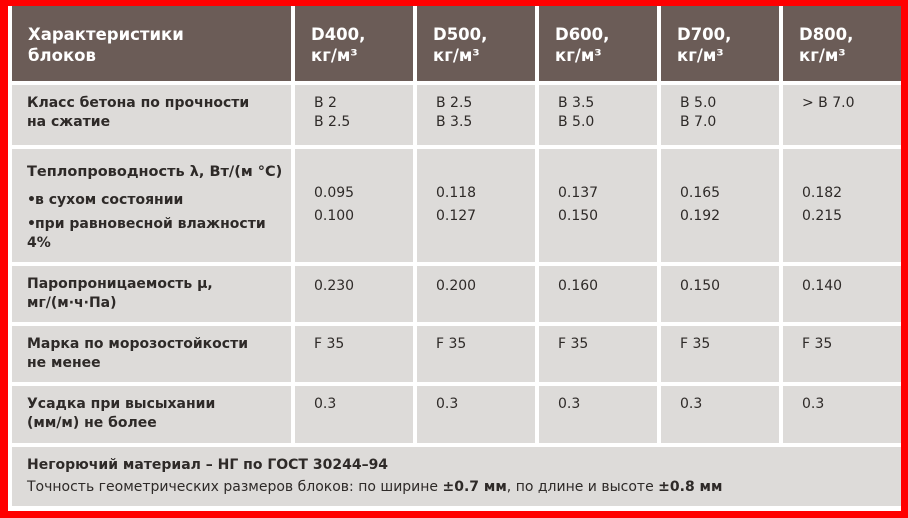 This screenshot has width=908, height=518. Describe the element at coordinates (121, 404) in the screenshot. I see `label-line: Усадка при высыхании` at that location.